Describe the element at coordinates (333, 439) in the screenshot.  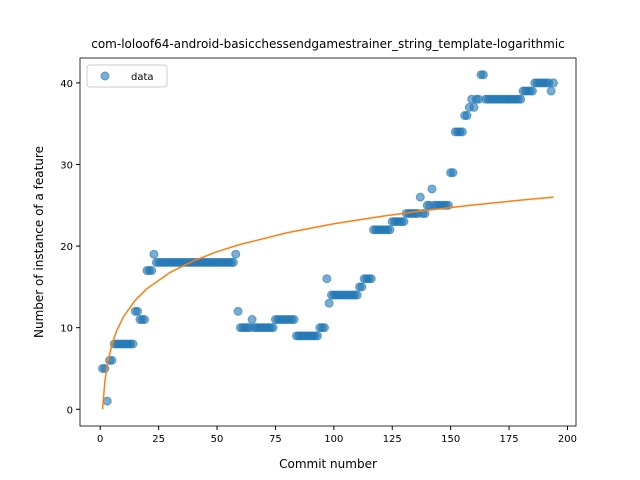
I see `x-tick-label: 100` at that location.